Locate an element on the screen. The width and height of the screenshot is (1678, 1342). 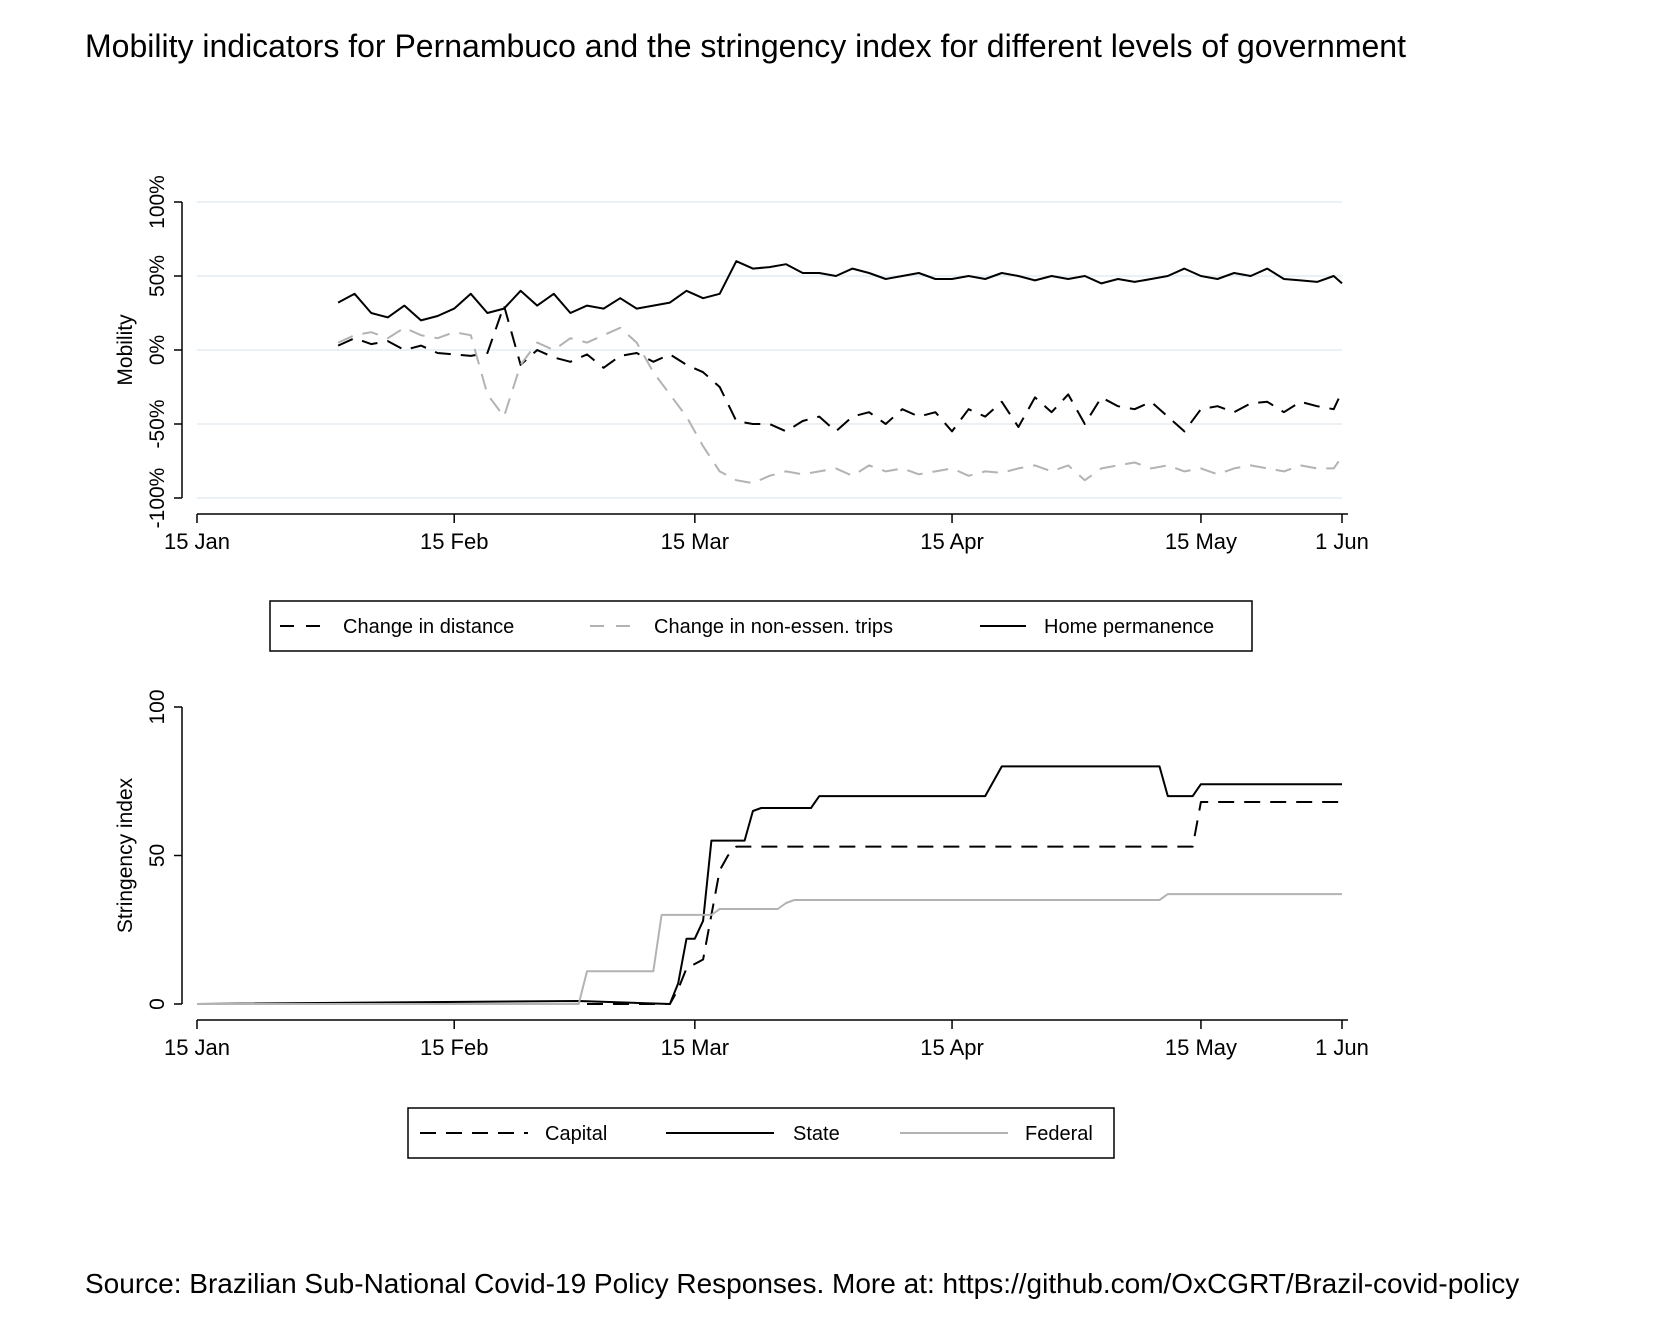
legend-label-capital: Capital is located at coordinates (576, 1134).